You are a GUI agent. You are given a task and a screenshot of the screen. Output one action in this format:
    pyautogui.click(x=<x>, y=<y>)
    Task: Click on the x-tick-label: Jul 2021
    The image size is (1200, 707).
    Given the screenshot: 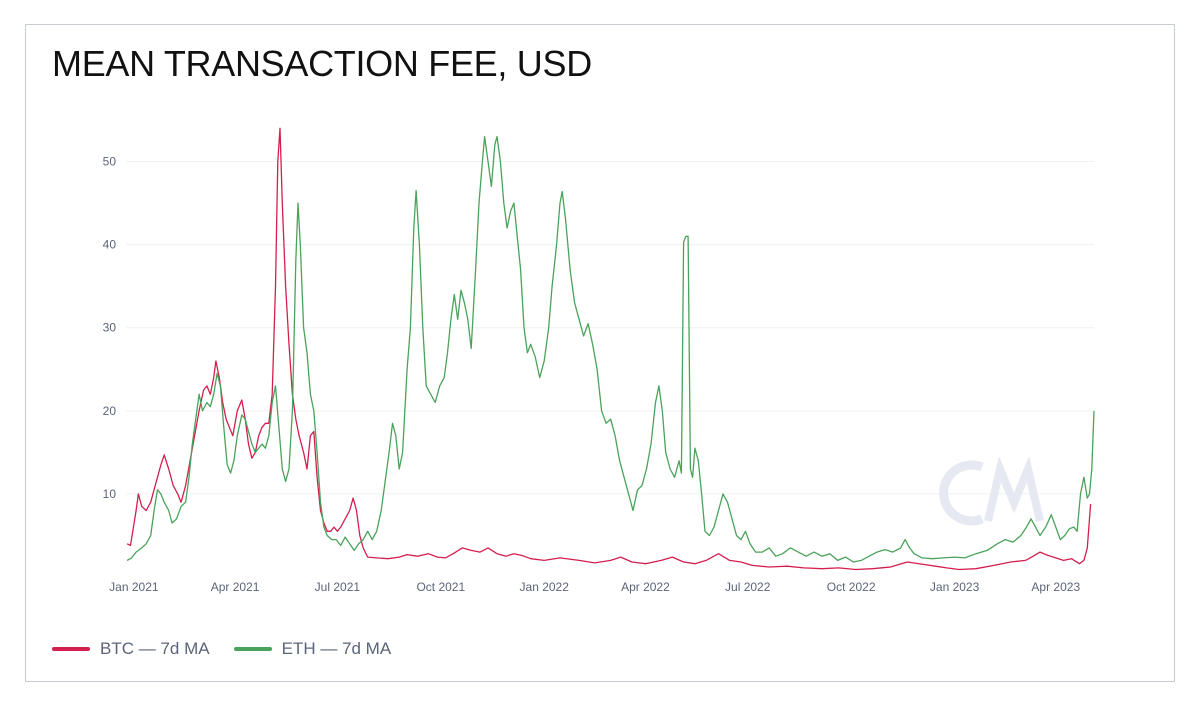 What is the action you would take?
    pyautogui.click(x=338, y=587)
    